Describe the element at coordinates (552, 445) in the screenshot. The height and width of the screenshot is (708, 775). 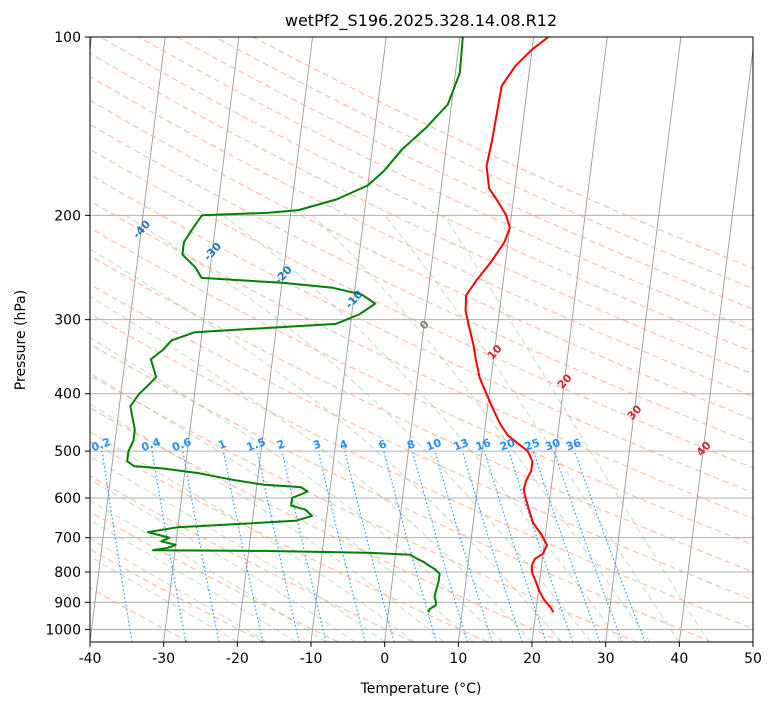
I see `mixing-ratio-label: 30` at that location.